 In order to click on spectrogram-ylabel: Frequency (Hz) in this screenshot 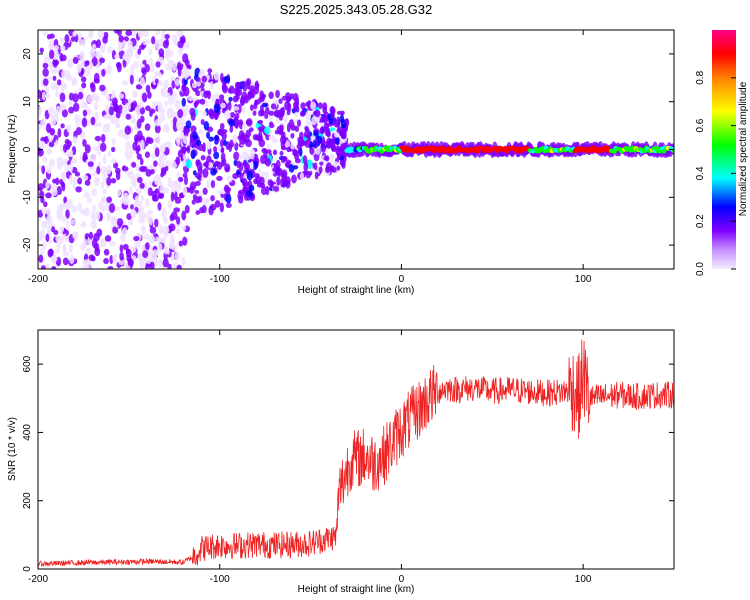, I will do `click(12, 149)`.